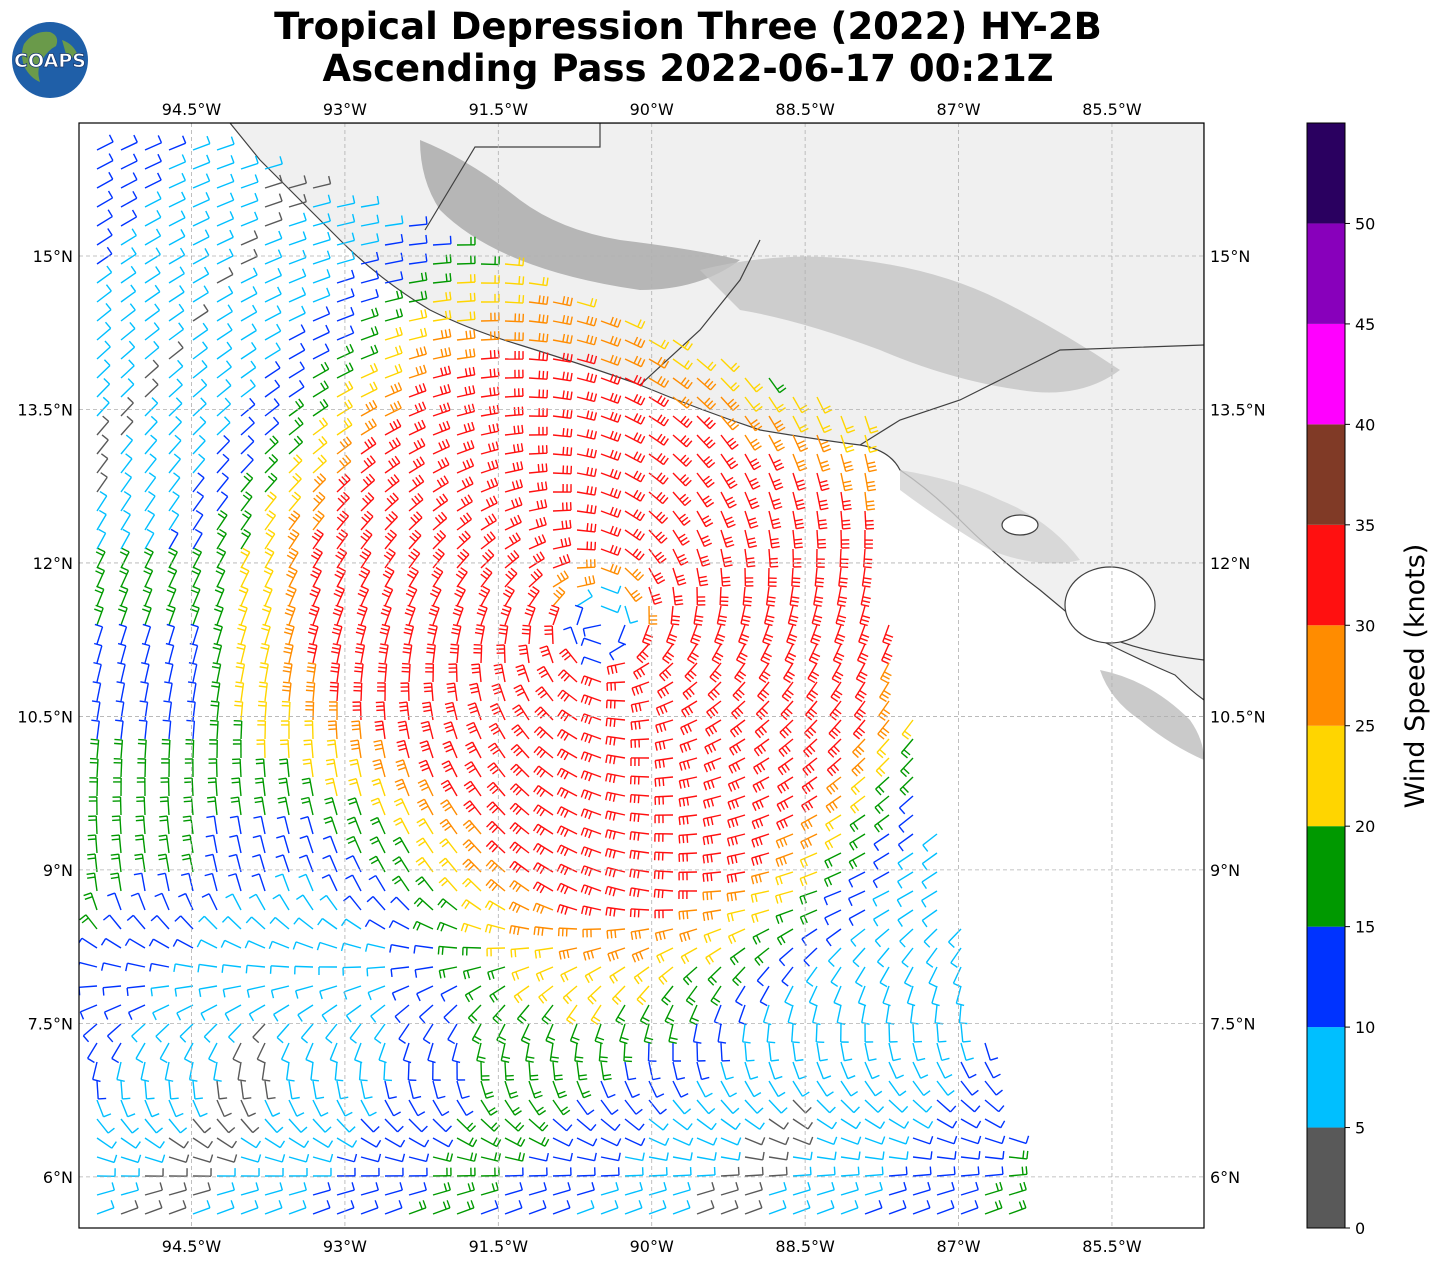 This screenshot has width=1444, height=1264. I want to click on border-mexico-guatemala, so click(512, 177).